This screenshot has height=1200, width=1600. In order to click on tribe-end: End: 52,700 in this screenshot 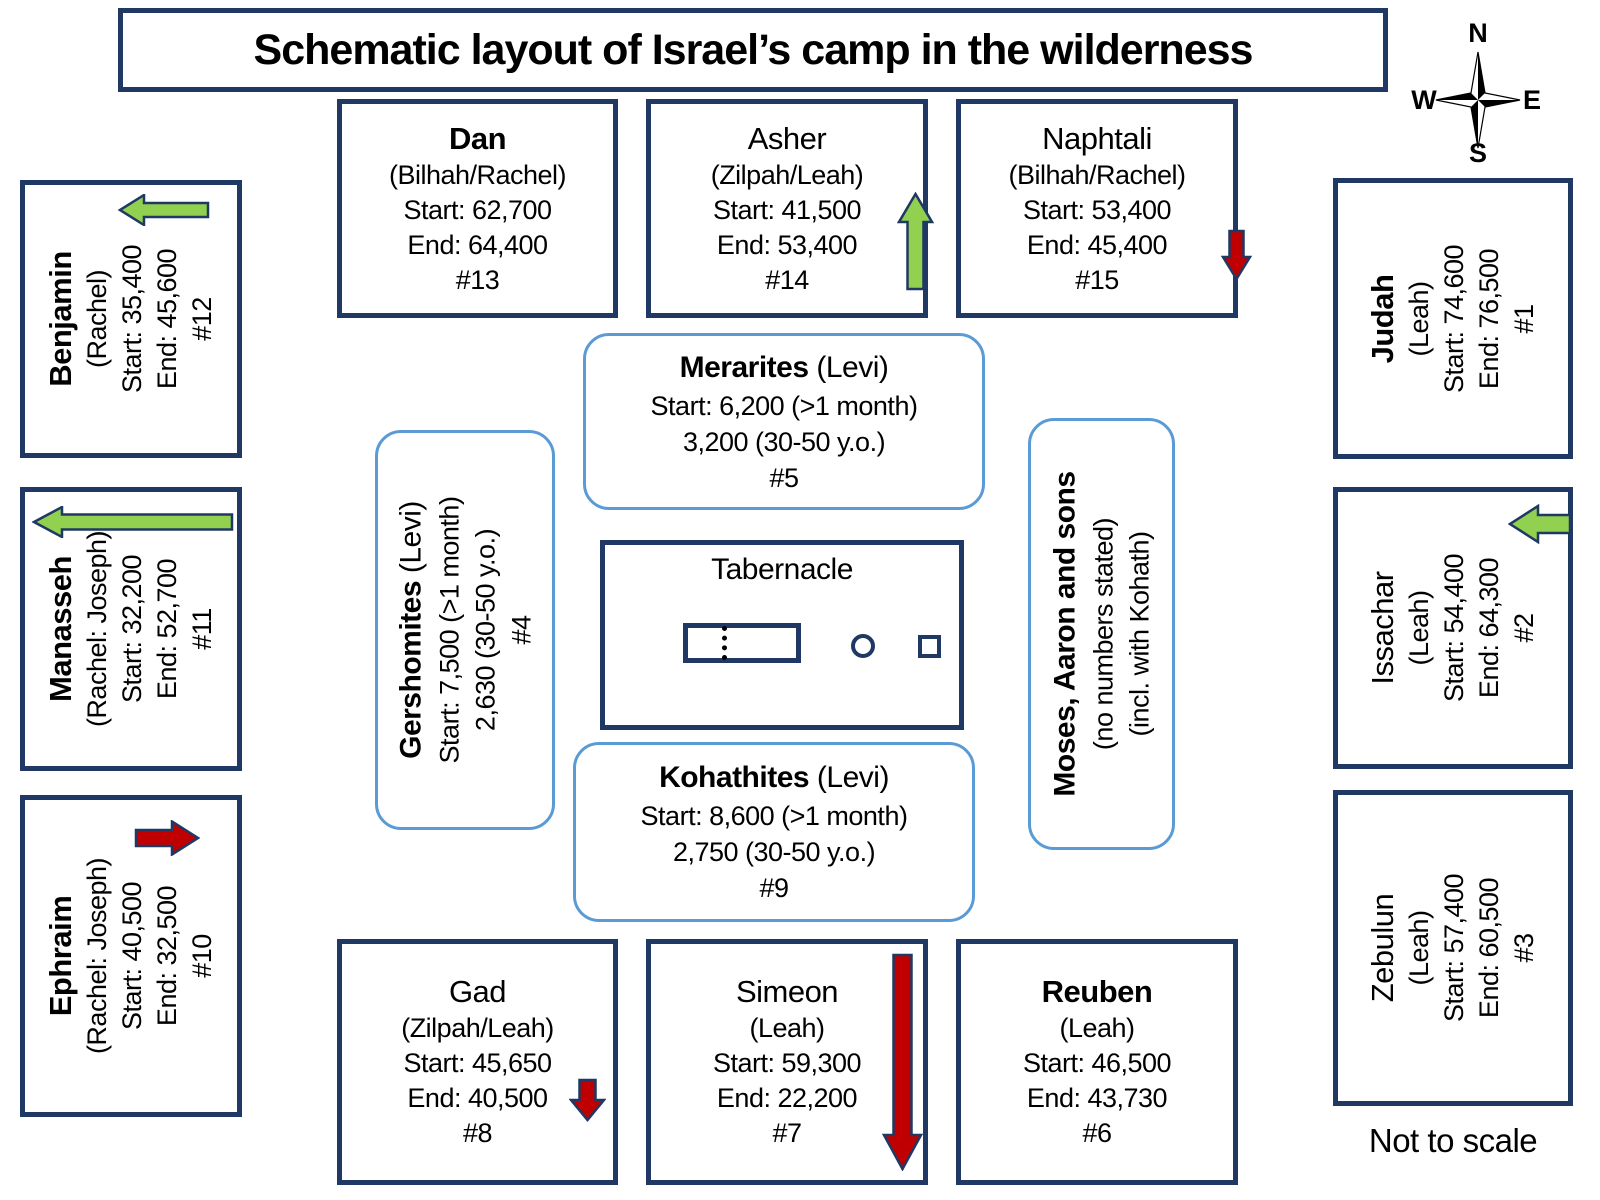, I will do `click(166, 629)`.